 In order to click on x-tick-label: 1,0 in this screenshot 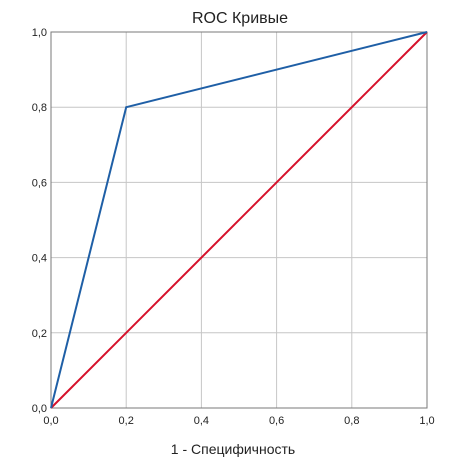, I will do `click(426, 421)`.